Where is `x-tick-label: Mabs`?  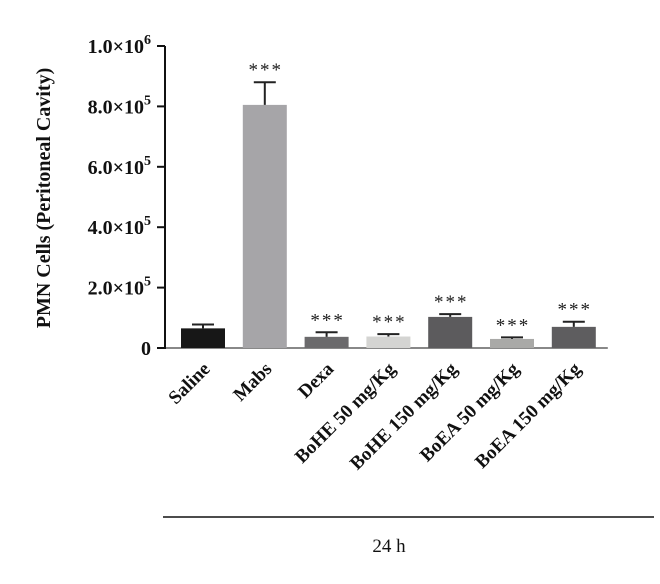
x-tick-label: Mabs is located at coordinates (252, 382).